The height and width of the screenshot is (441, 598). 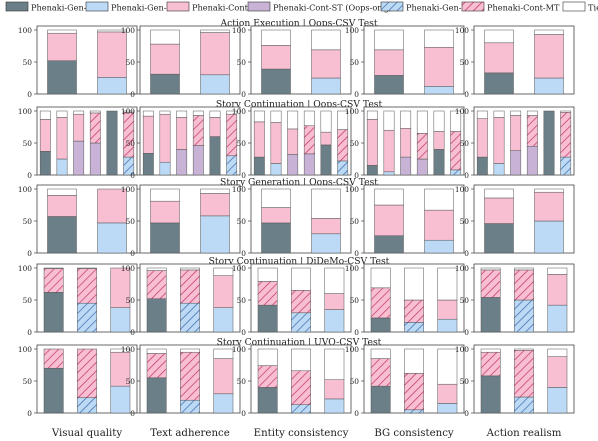 What do you see at coordinates (144, 8) in the screenshot?
I see `legend-label: Phenaki-Gen-ST` at bounding box center [144, 8].